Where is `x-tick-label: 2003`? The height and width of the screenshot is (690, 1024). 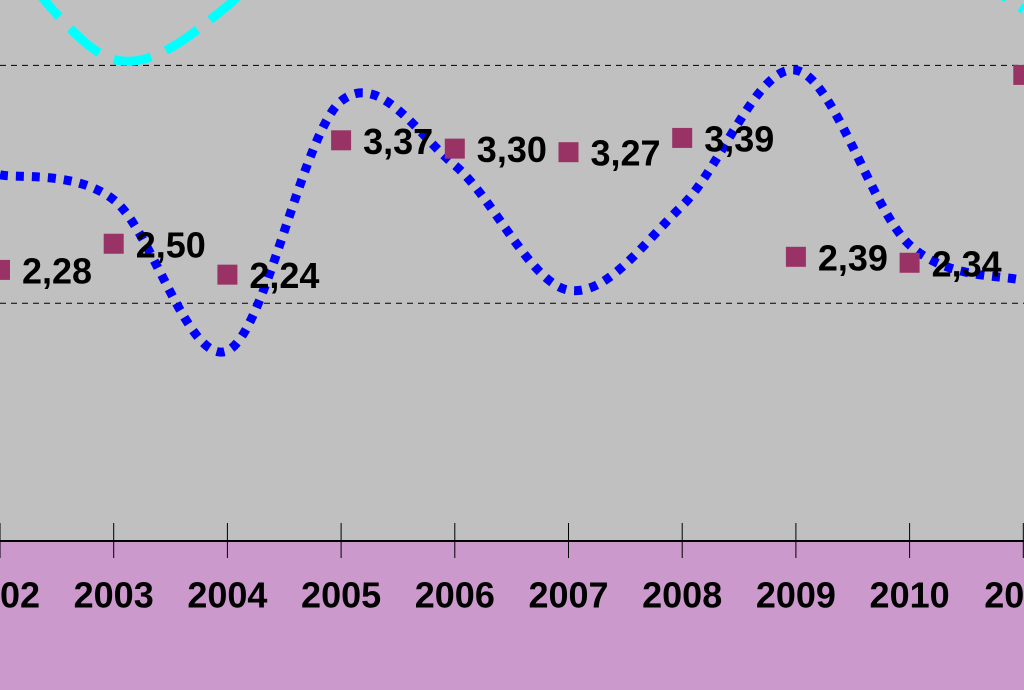
x-tick-label: 2003 is located at coordinates (114, 595).